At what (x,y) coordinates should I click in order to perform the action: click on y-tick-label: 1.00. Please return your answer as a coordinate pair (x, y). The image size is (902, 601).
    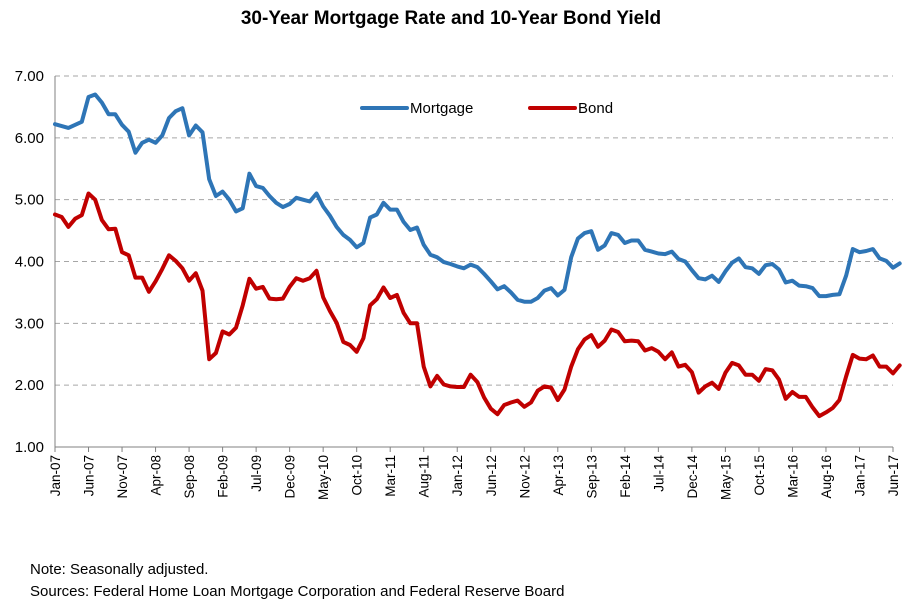
    Looking at the image, I should click on (29, 447).